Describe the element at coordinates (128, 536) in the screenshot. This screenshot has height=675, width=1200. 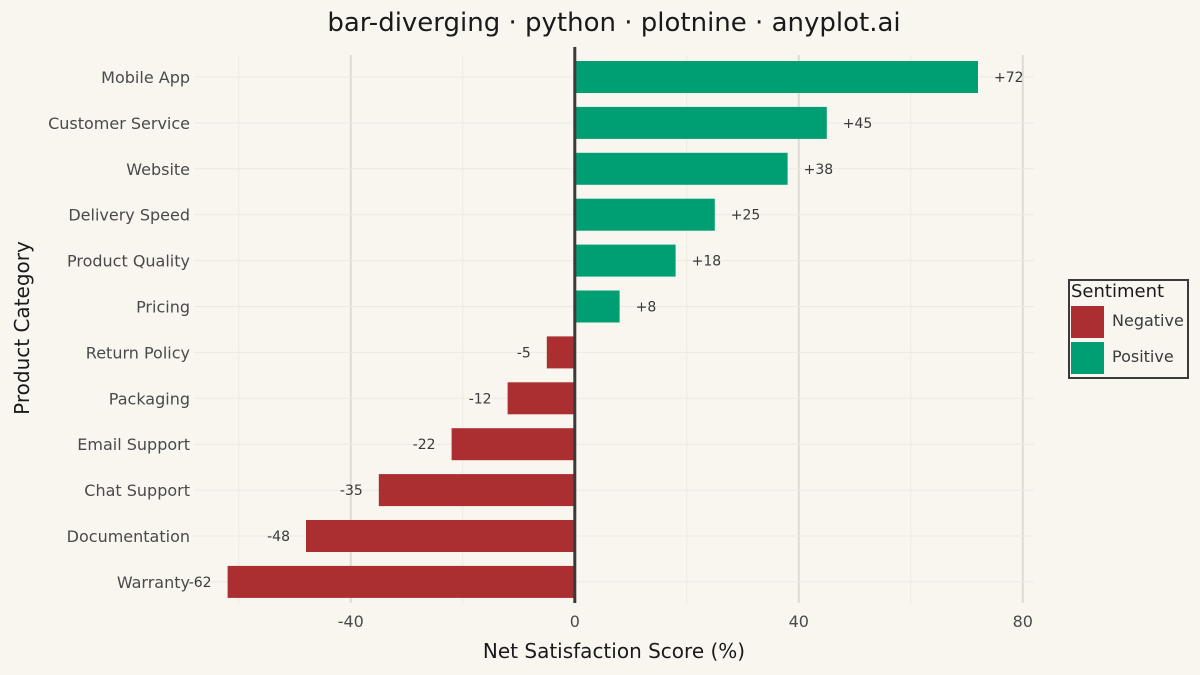
I see `category-label: Documentation` at that location.